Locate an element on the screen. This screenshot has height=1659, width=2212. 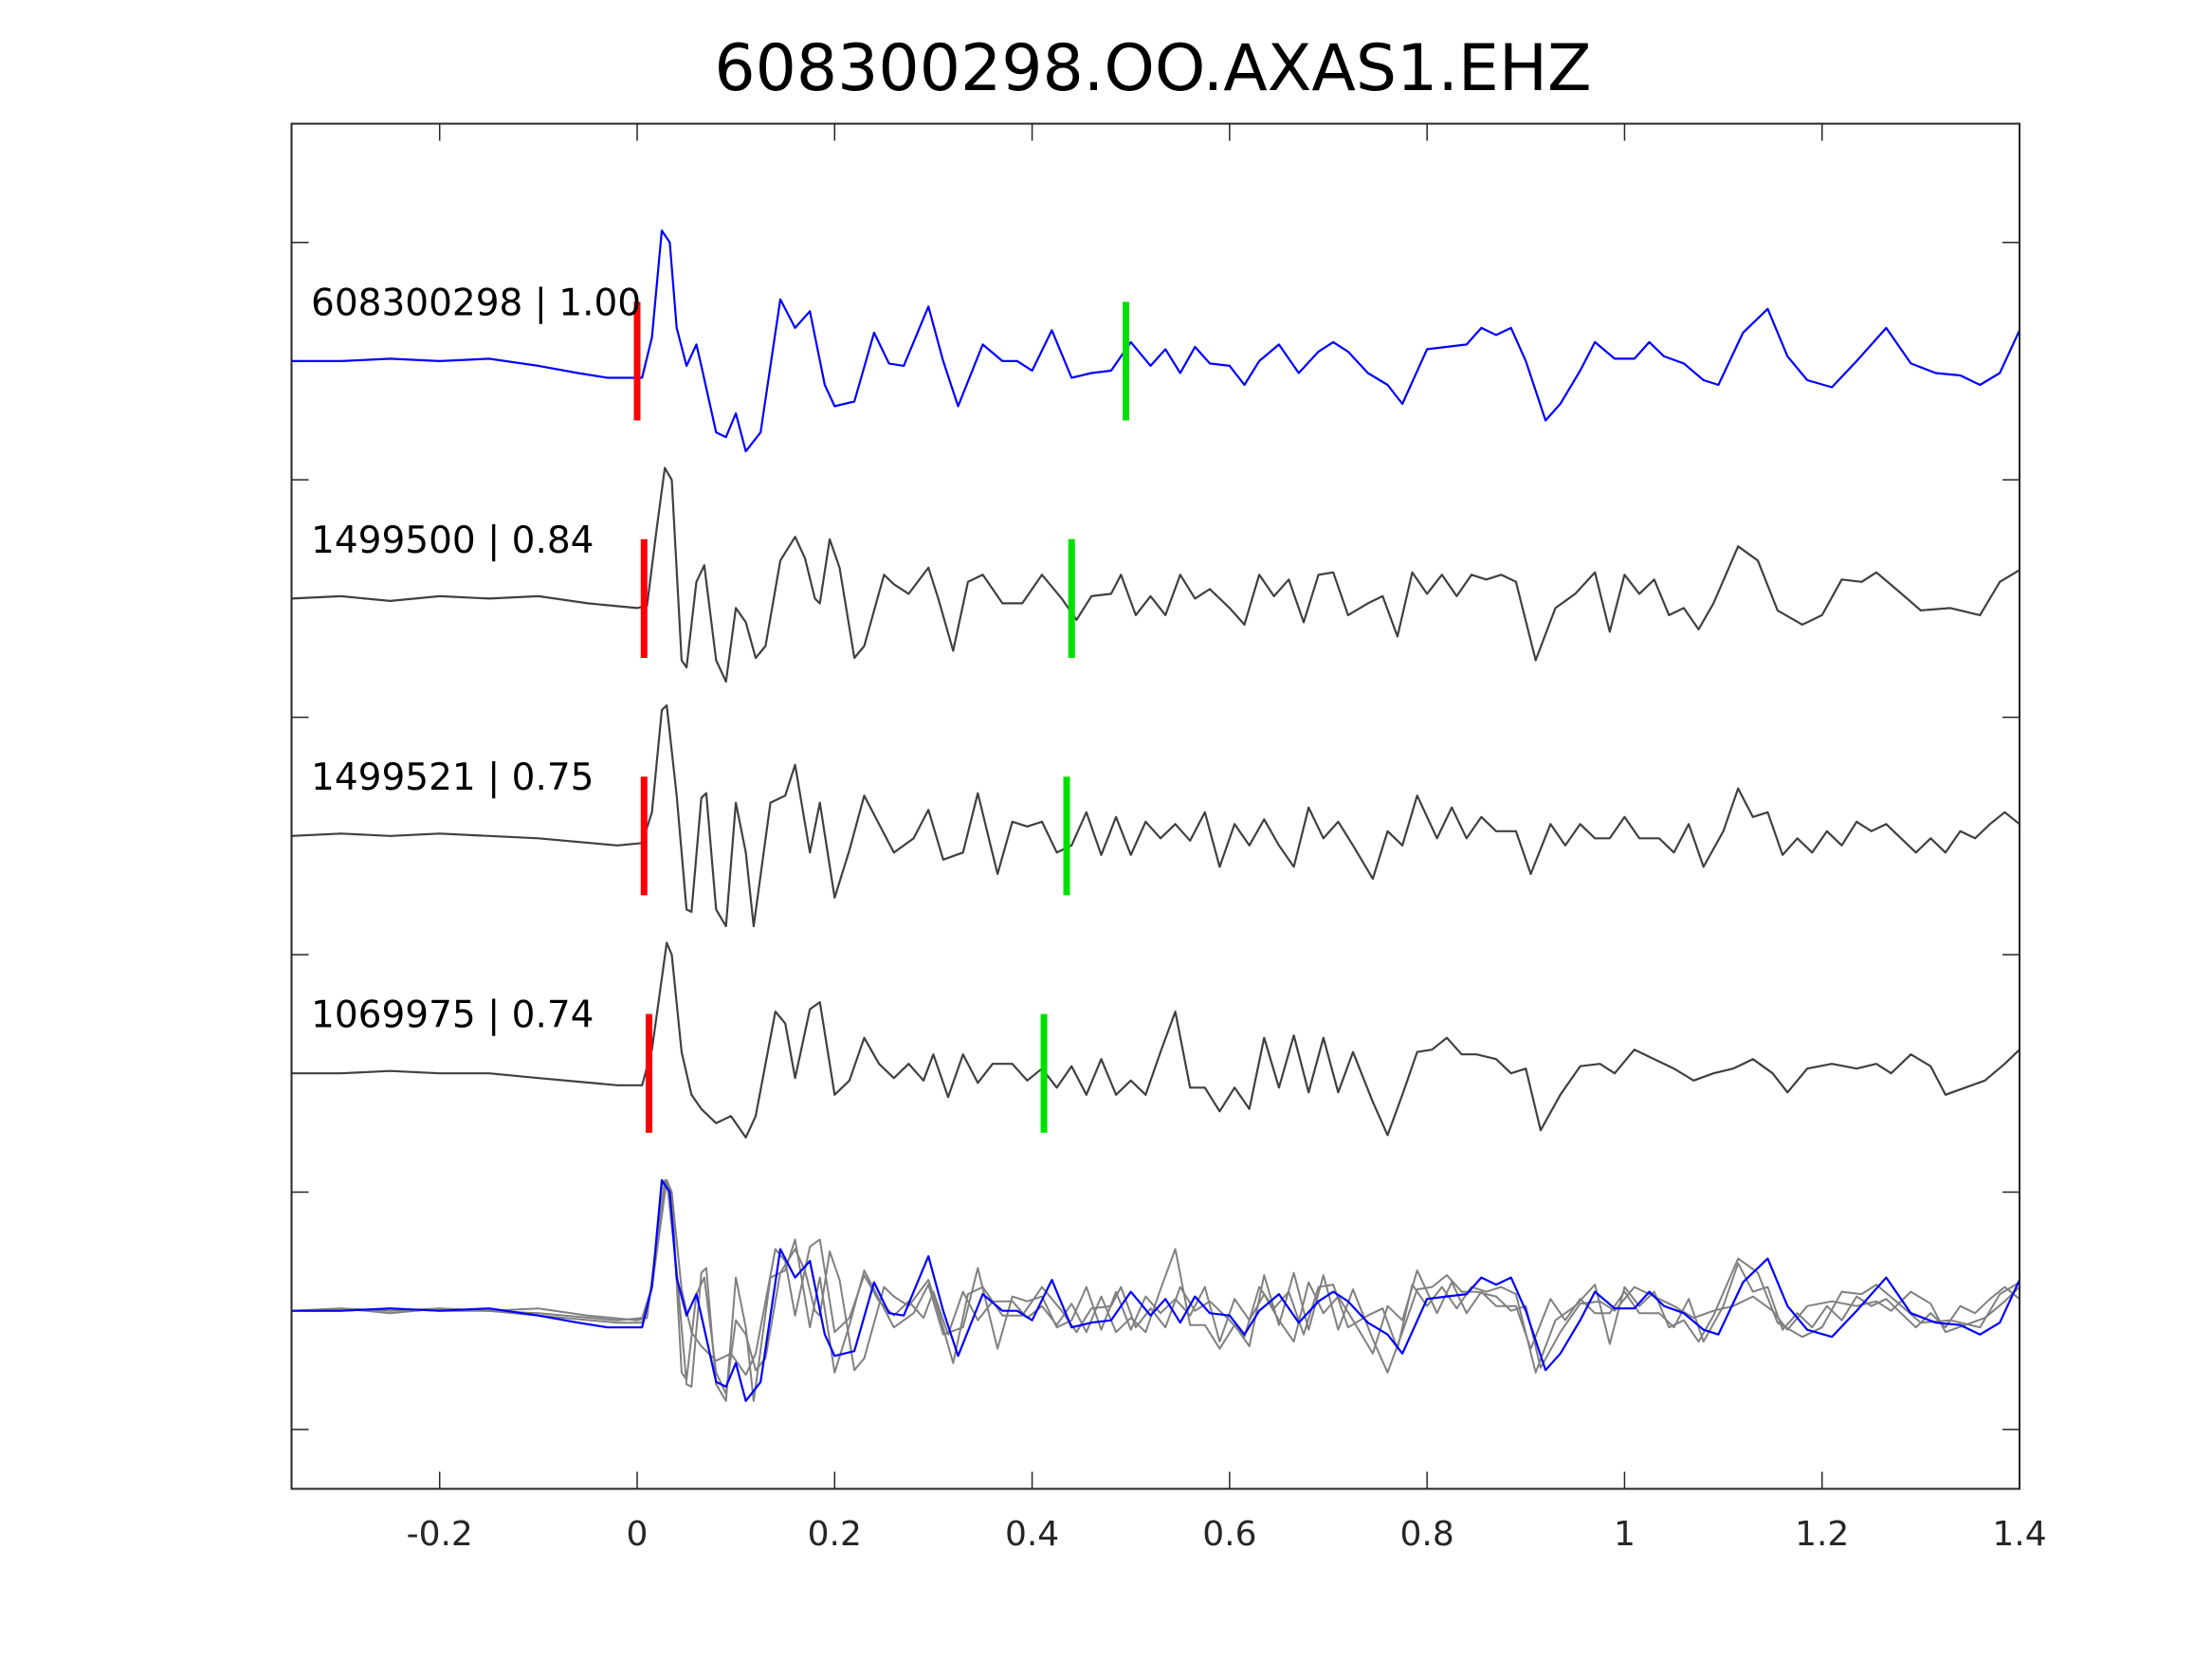
trace-label-1499521: 1499521 | 0.75 is located at coordinates (452, 778).